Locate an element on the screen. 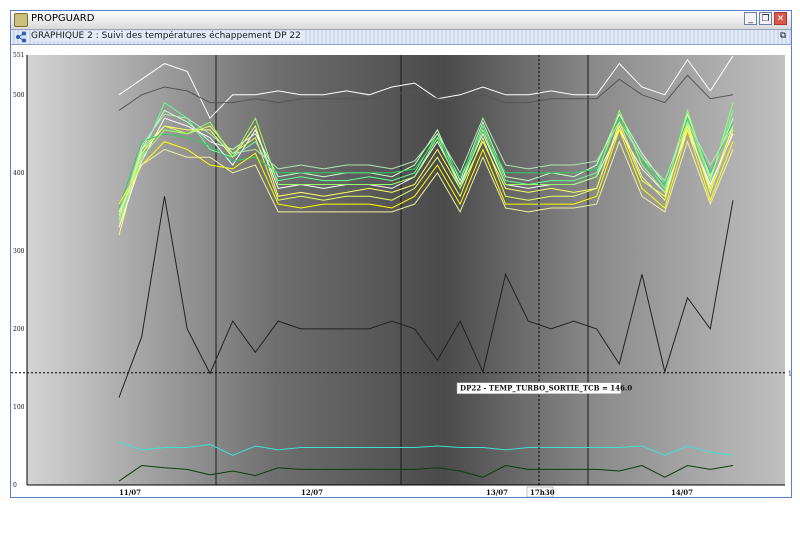 The width and height of the screenshot is (800, 534). y-tick-label: 300 is located at coordinates (19, 251).